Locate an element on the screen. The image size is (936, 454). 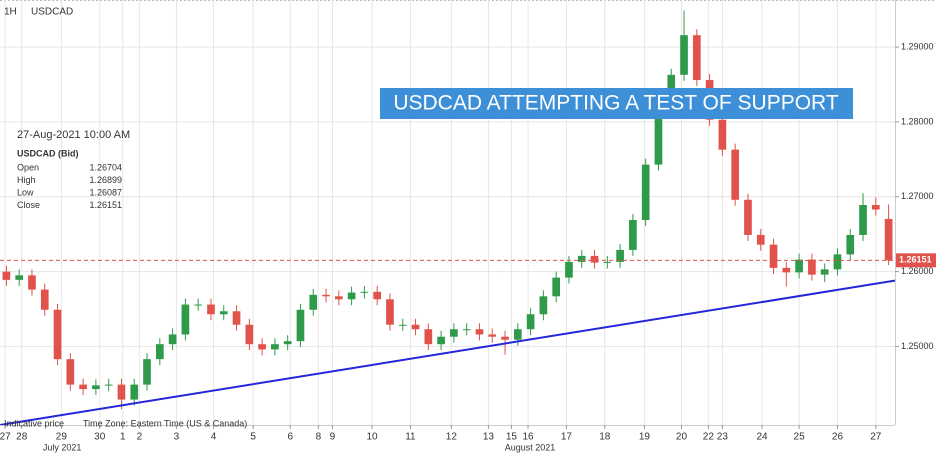
info-label: Open is located at coordinates (28, 167).